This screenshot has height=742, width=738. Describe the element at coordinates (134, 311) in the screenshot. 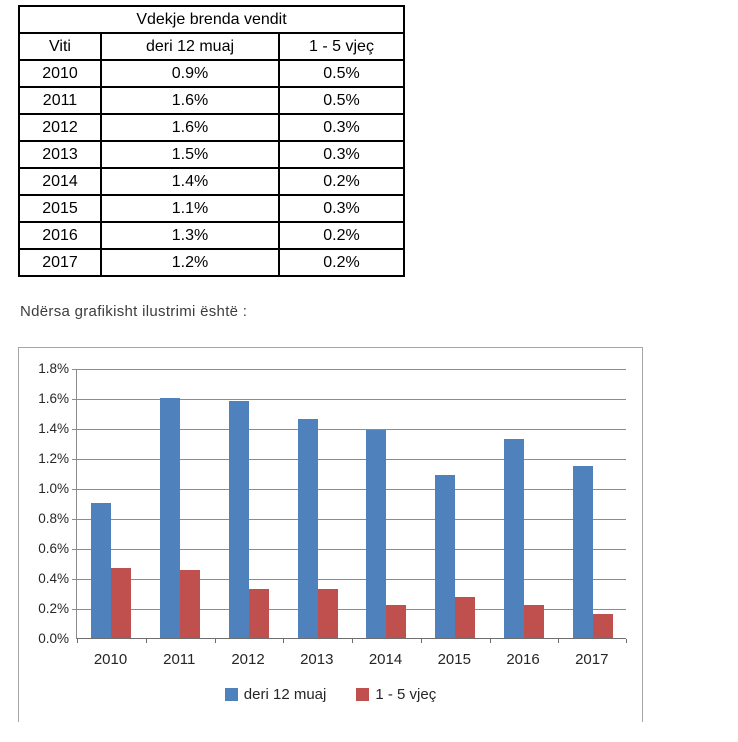

I see `intro-text: Ndërsa grafikisht ilustrimi është :` at that location.